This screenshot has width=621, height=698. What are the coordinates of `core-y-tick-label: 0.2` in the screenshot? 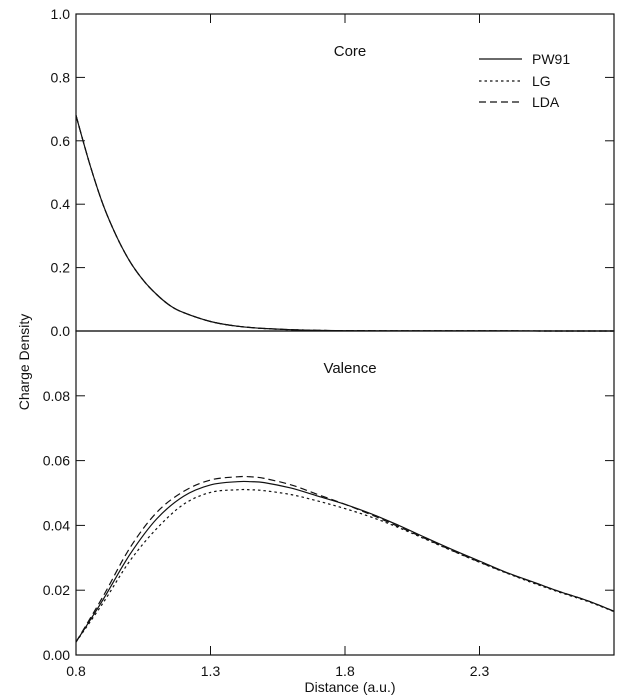 It's located at (61, 268).